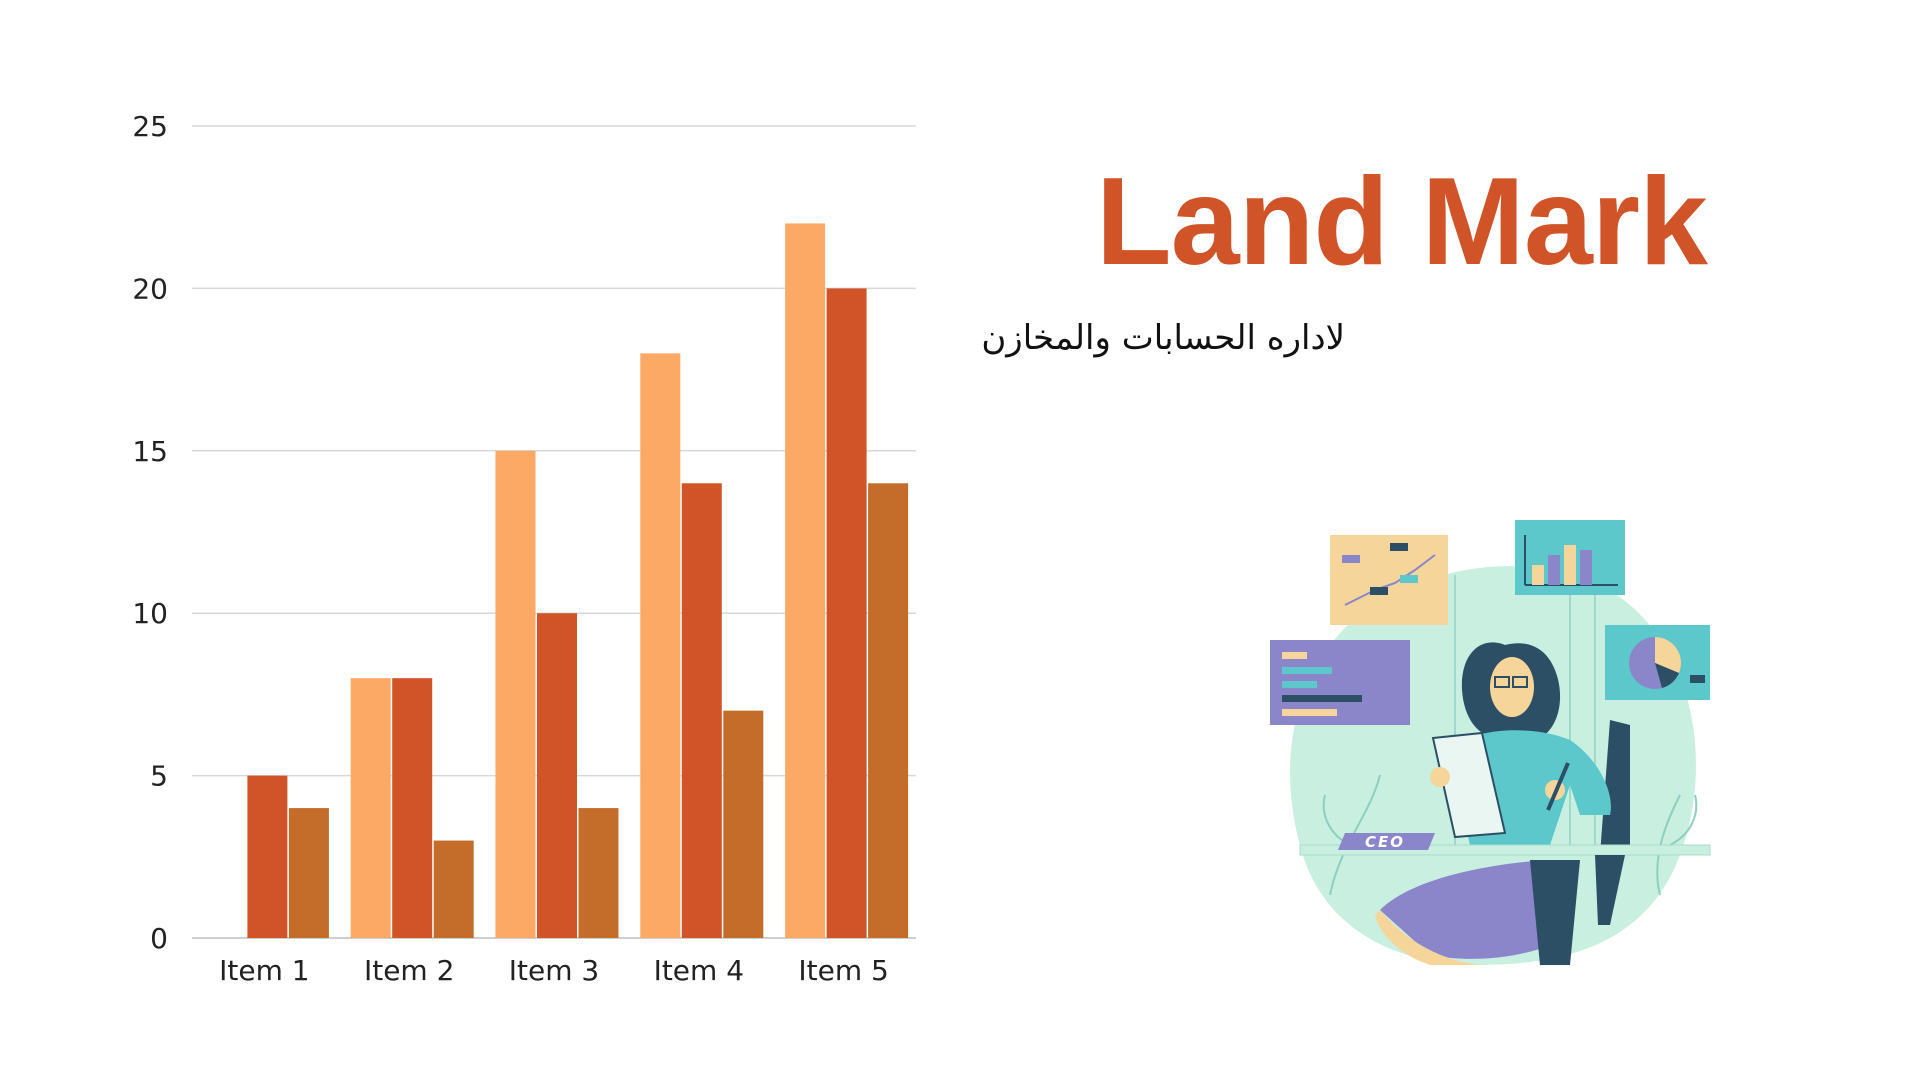 The image size is (1920, 1080). What do you see at coordinates (843, 970) in the screenshot?
I see `x-category-label: Item 5` at bounding box center [843, 970].